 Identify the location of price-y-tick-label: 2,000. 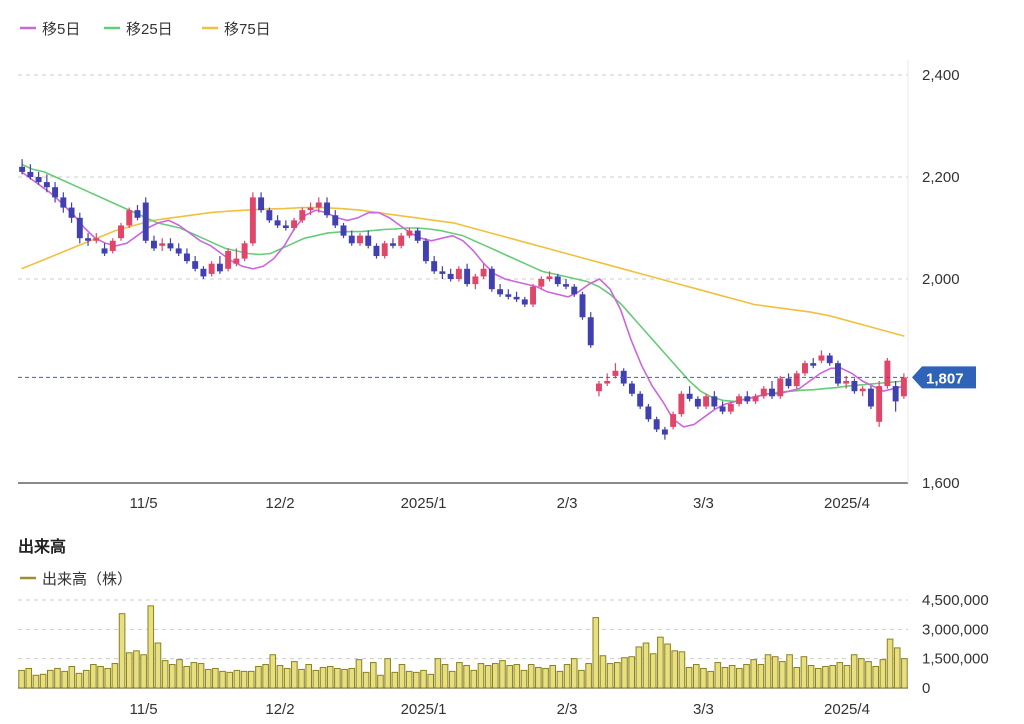
(941, 279).